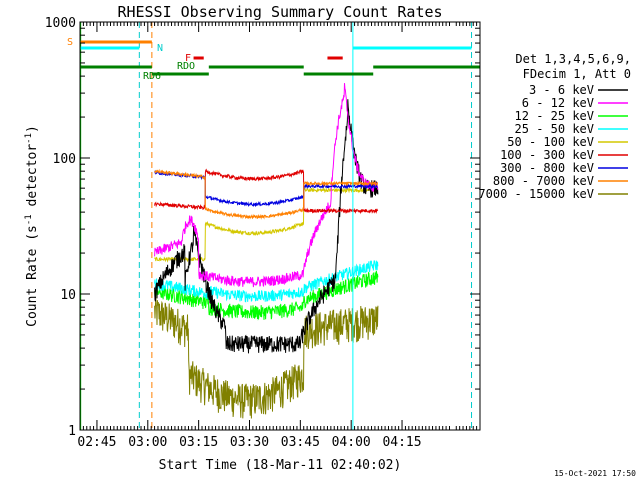 The image size is (640, 480). I want to click on legend-entry-label: 300 - 800 keV, so click(547, 168).